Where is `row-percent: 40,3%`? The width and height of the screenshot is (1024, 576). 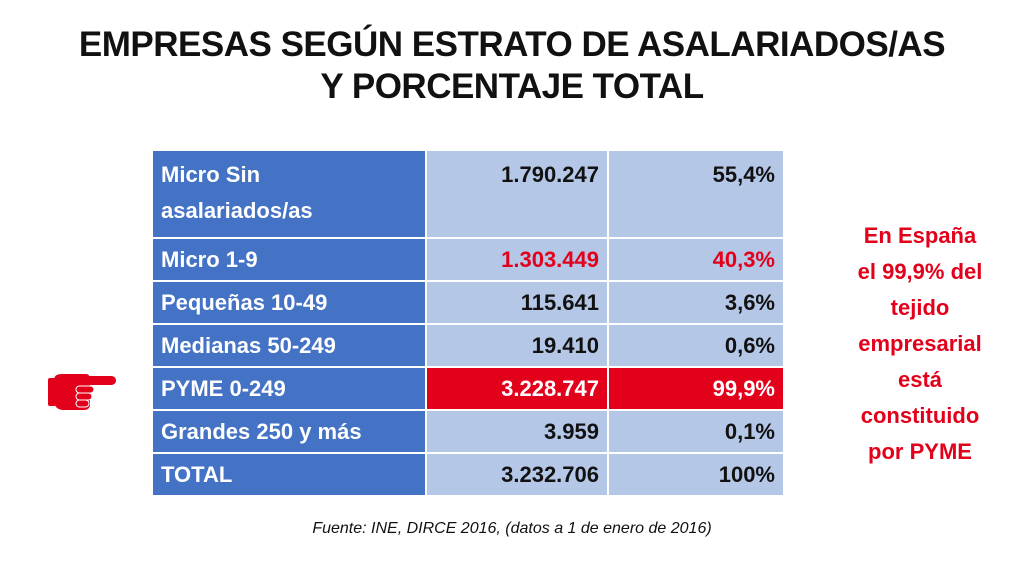 row-percent: 40,3% is located at coordinates (696, 259).